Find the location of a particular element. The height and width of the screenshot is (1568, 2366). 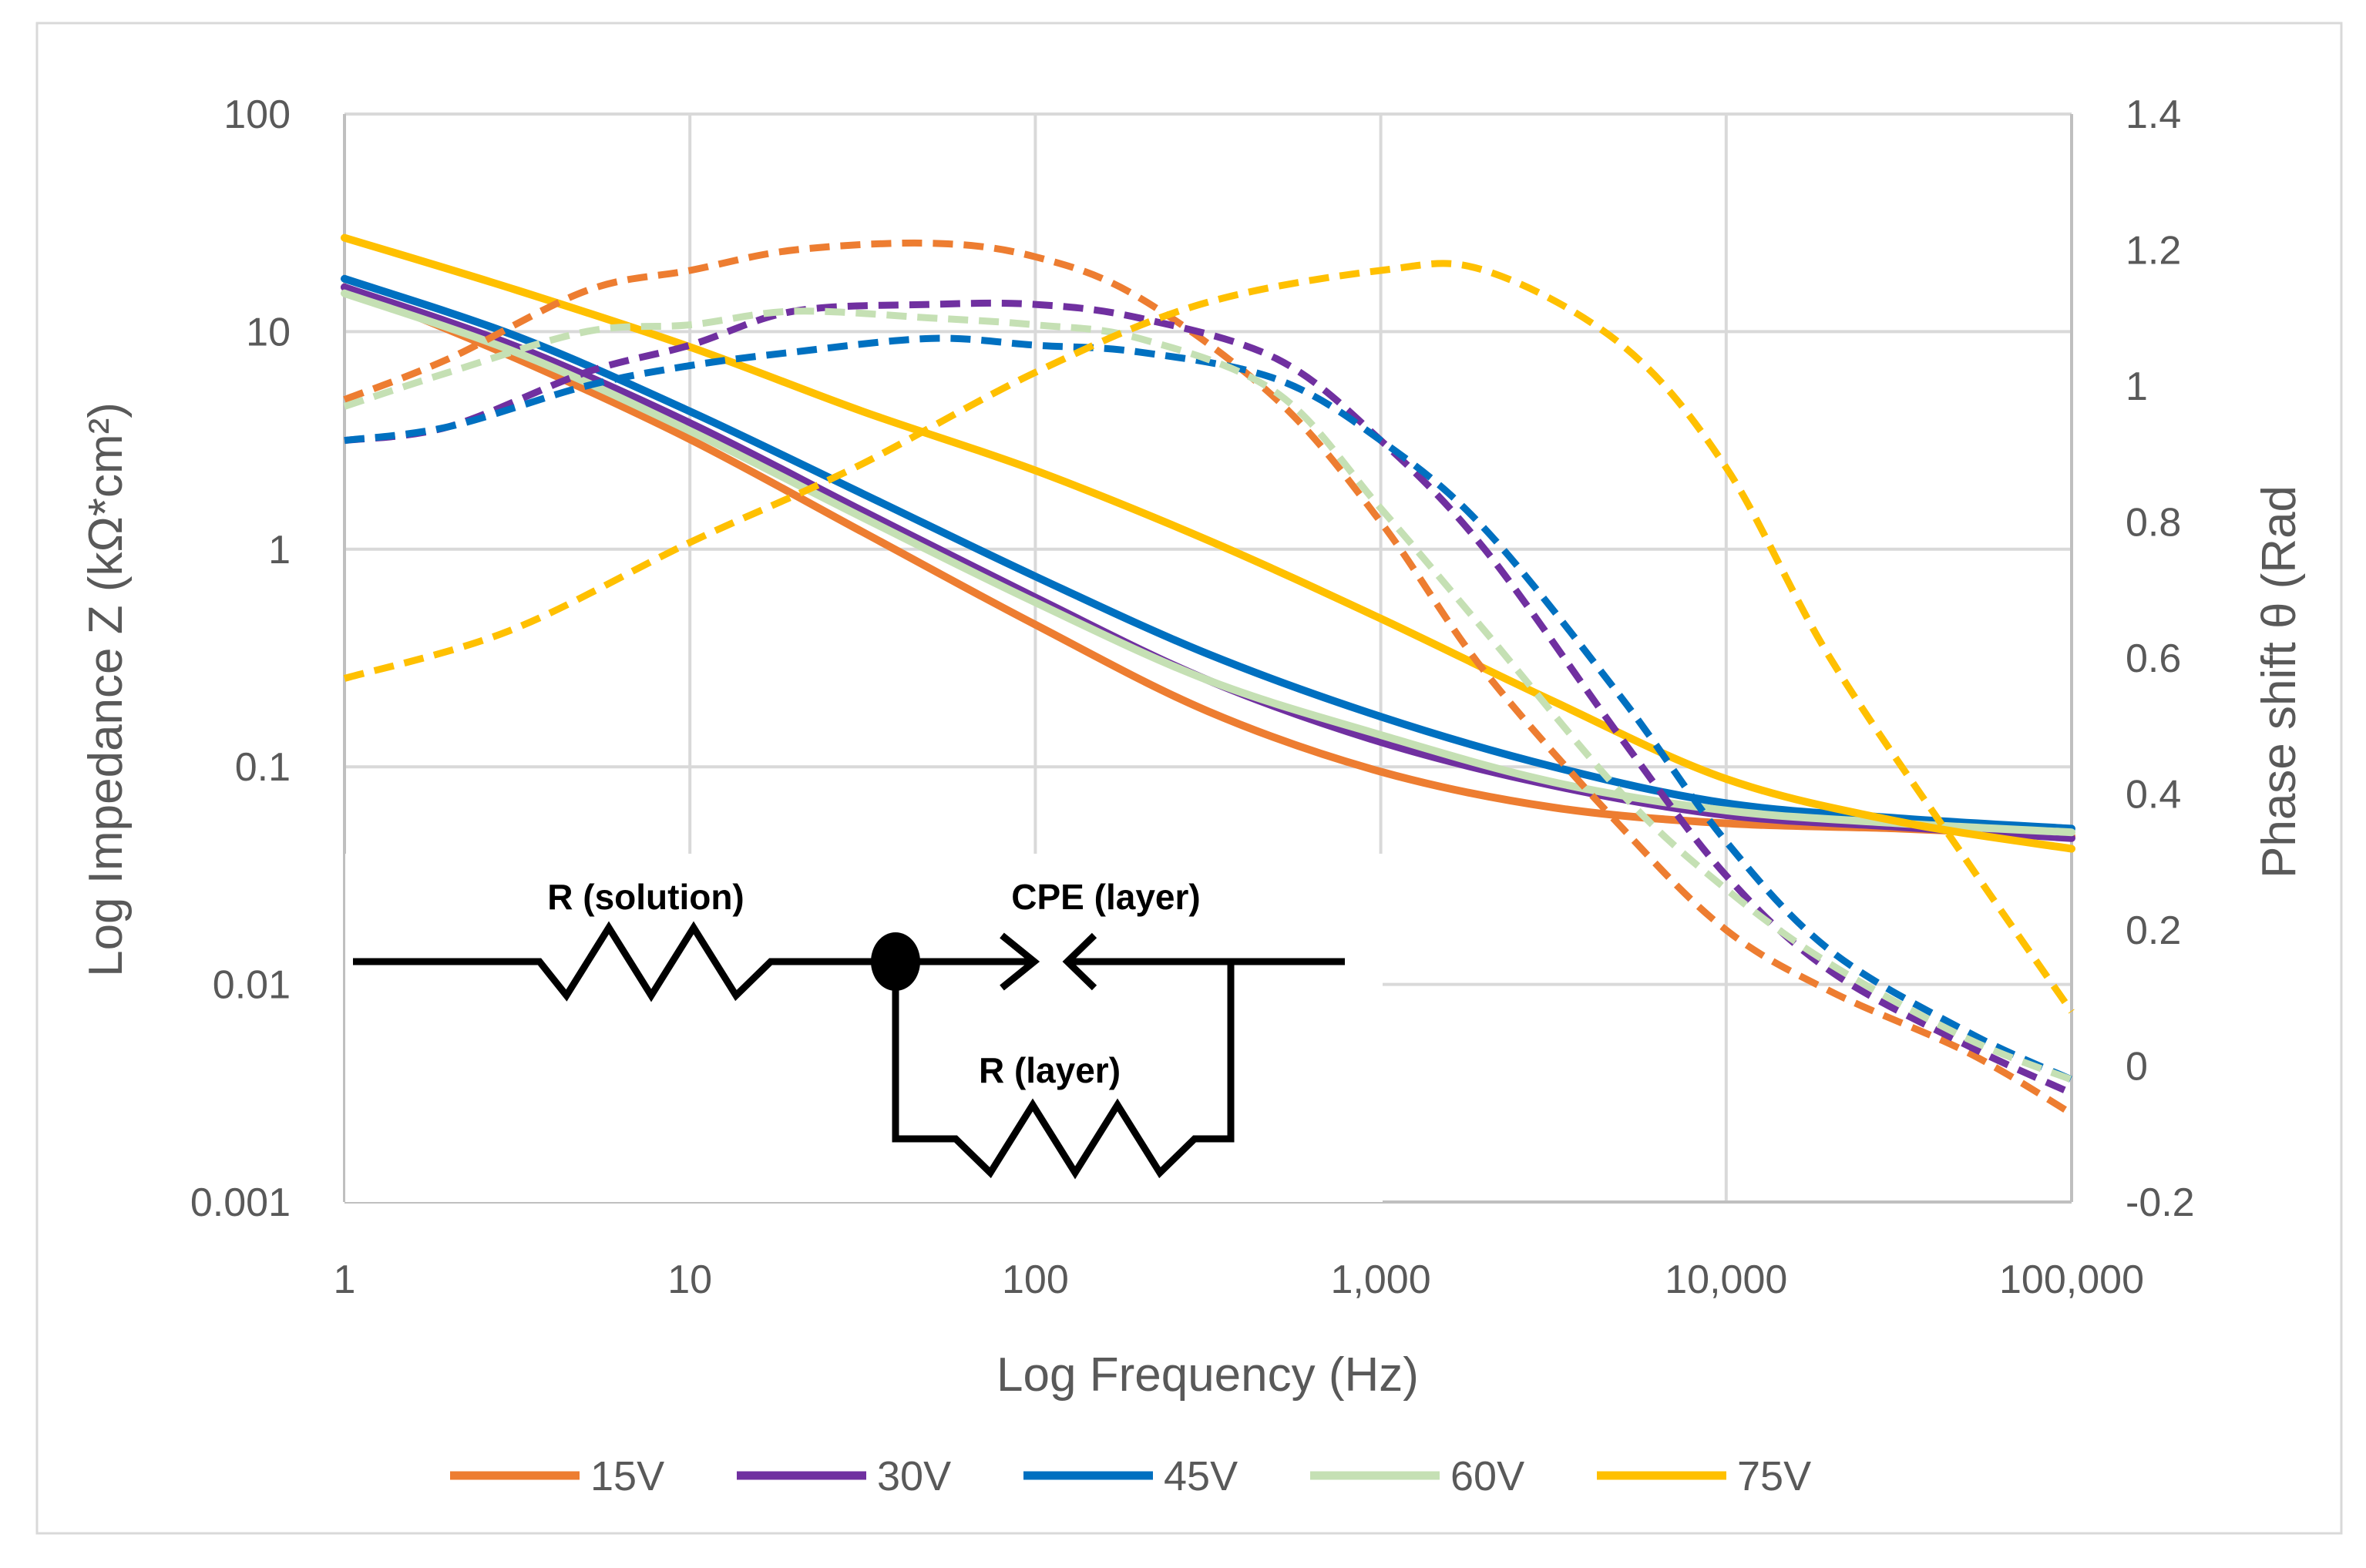

legend-label-75V: 75V is located at coordinates (1774, 1476).